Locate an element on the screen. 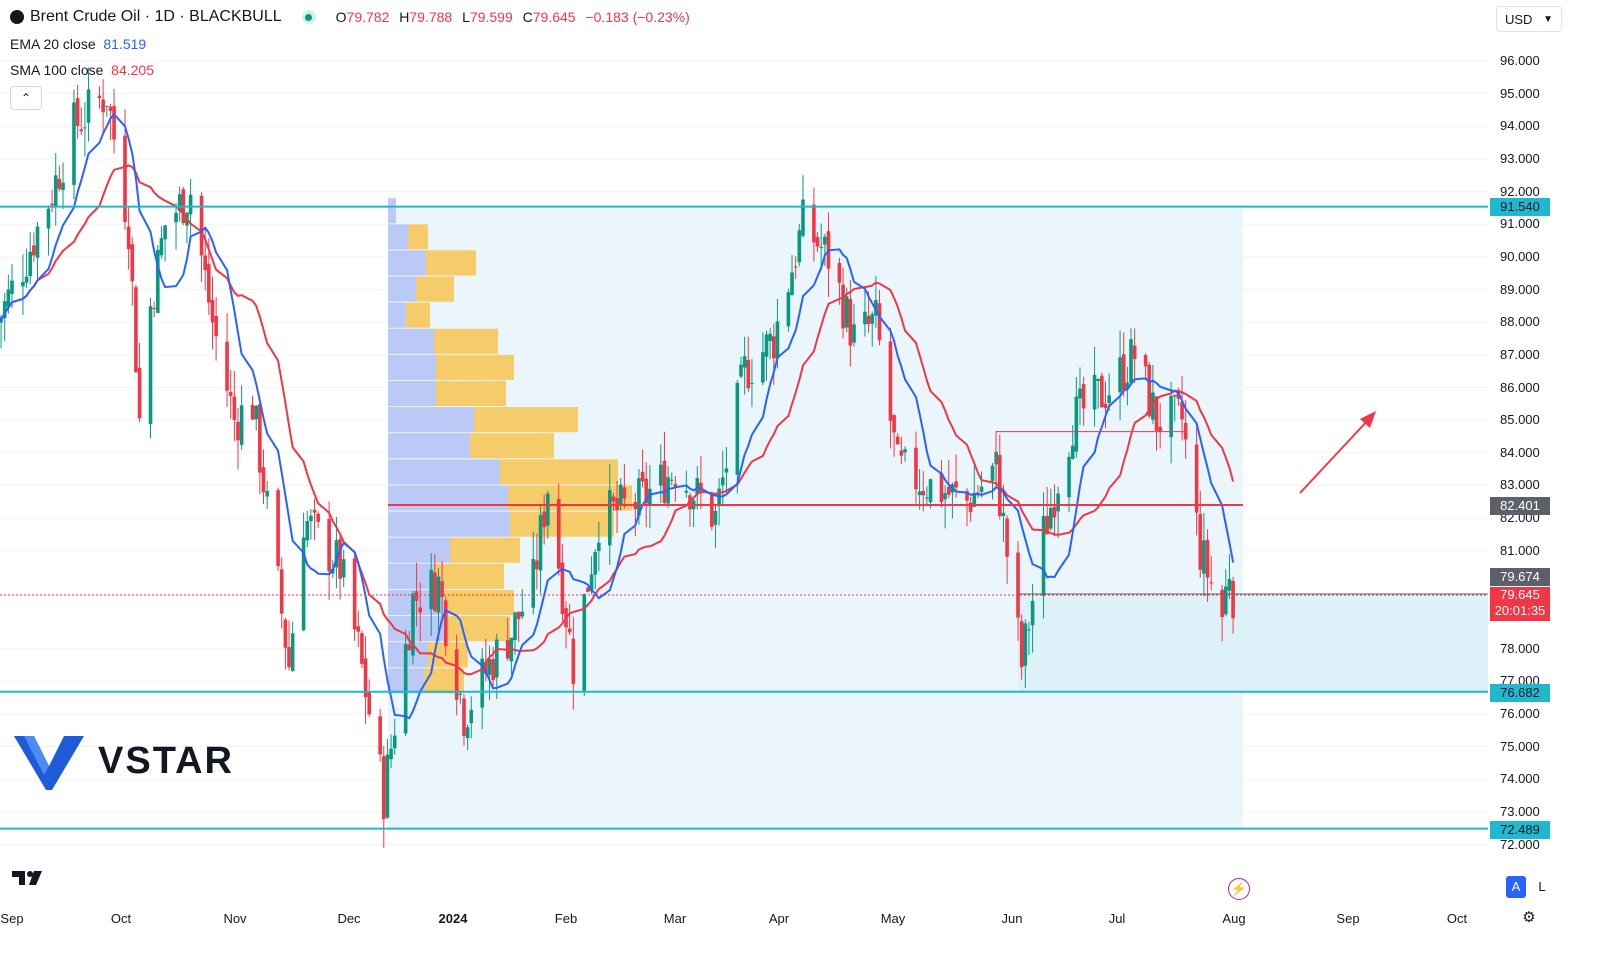  symbol-title: Brent Crude Oil · 1D · BLACKBULL is located at coordinates (156, 16).